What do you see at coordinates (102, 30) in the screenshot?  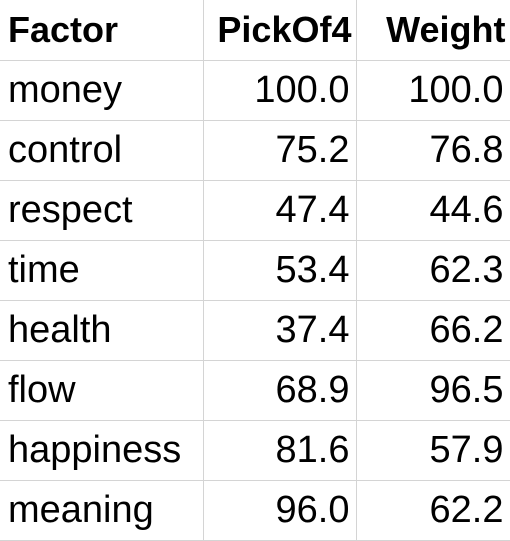 I see `header-factor: Factor` at bounding box center [102, 30].